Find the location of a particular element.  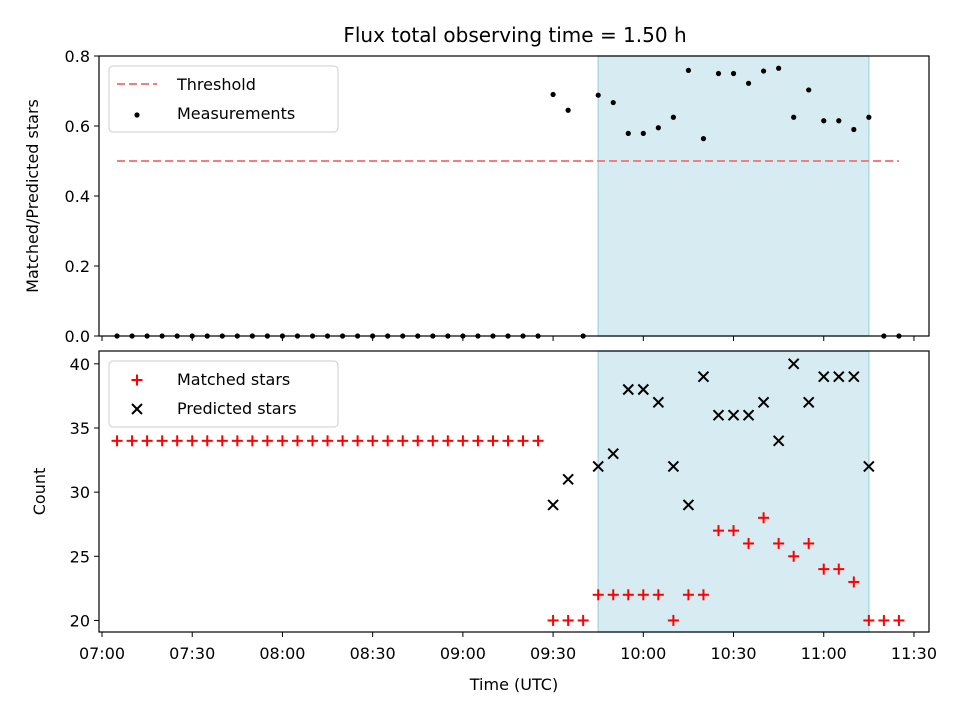

legend-predicted-handle is located at coordinates (137, 409).